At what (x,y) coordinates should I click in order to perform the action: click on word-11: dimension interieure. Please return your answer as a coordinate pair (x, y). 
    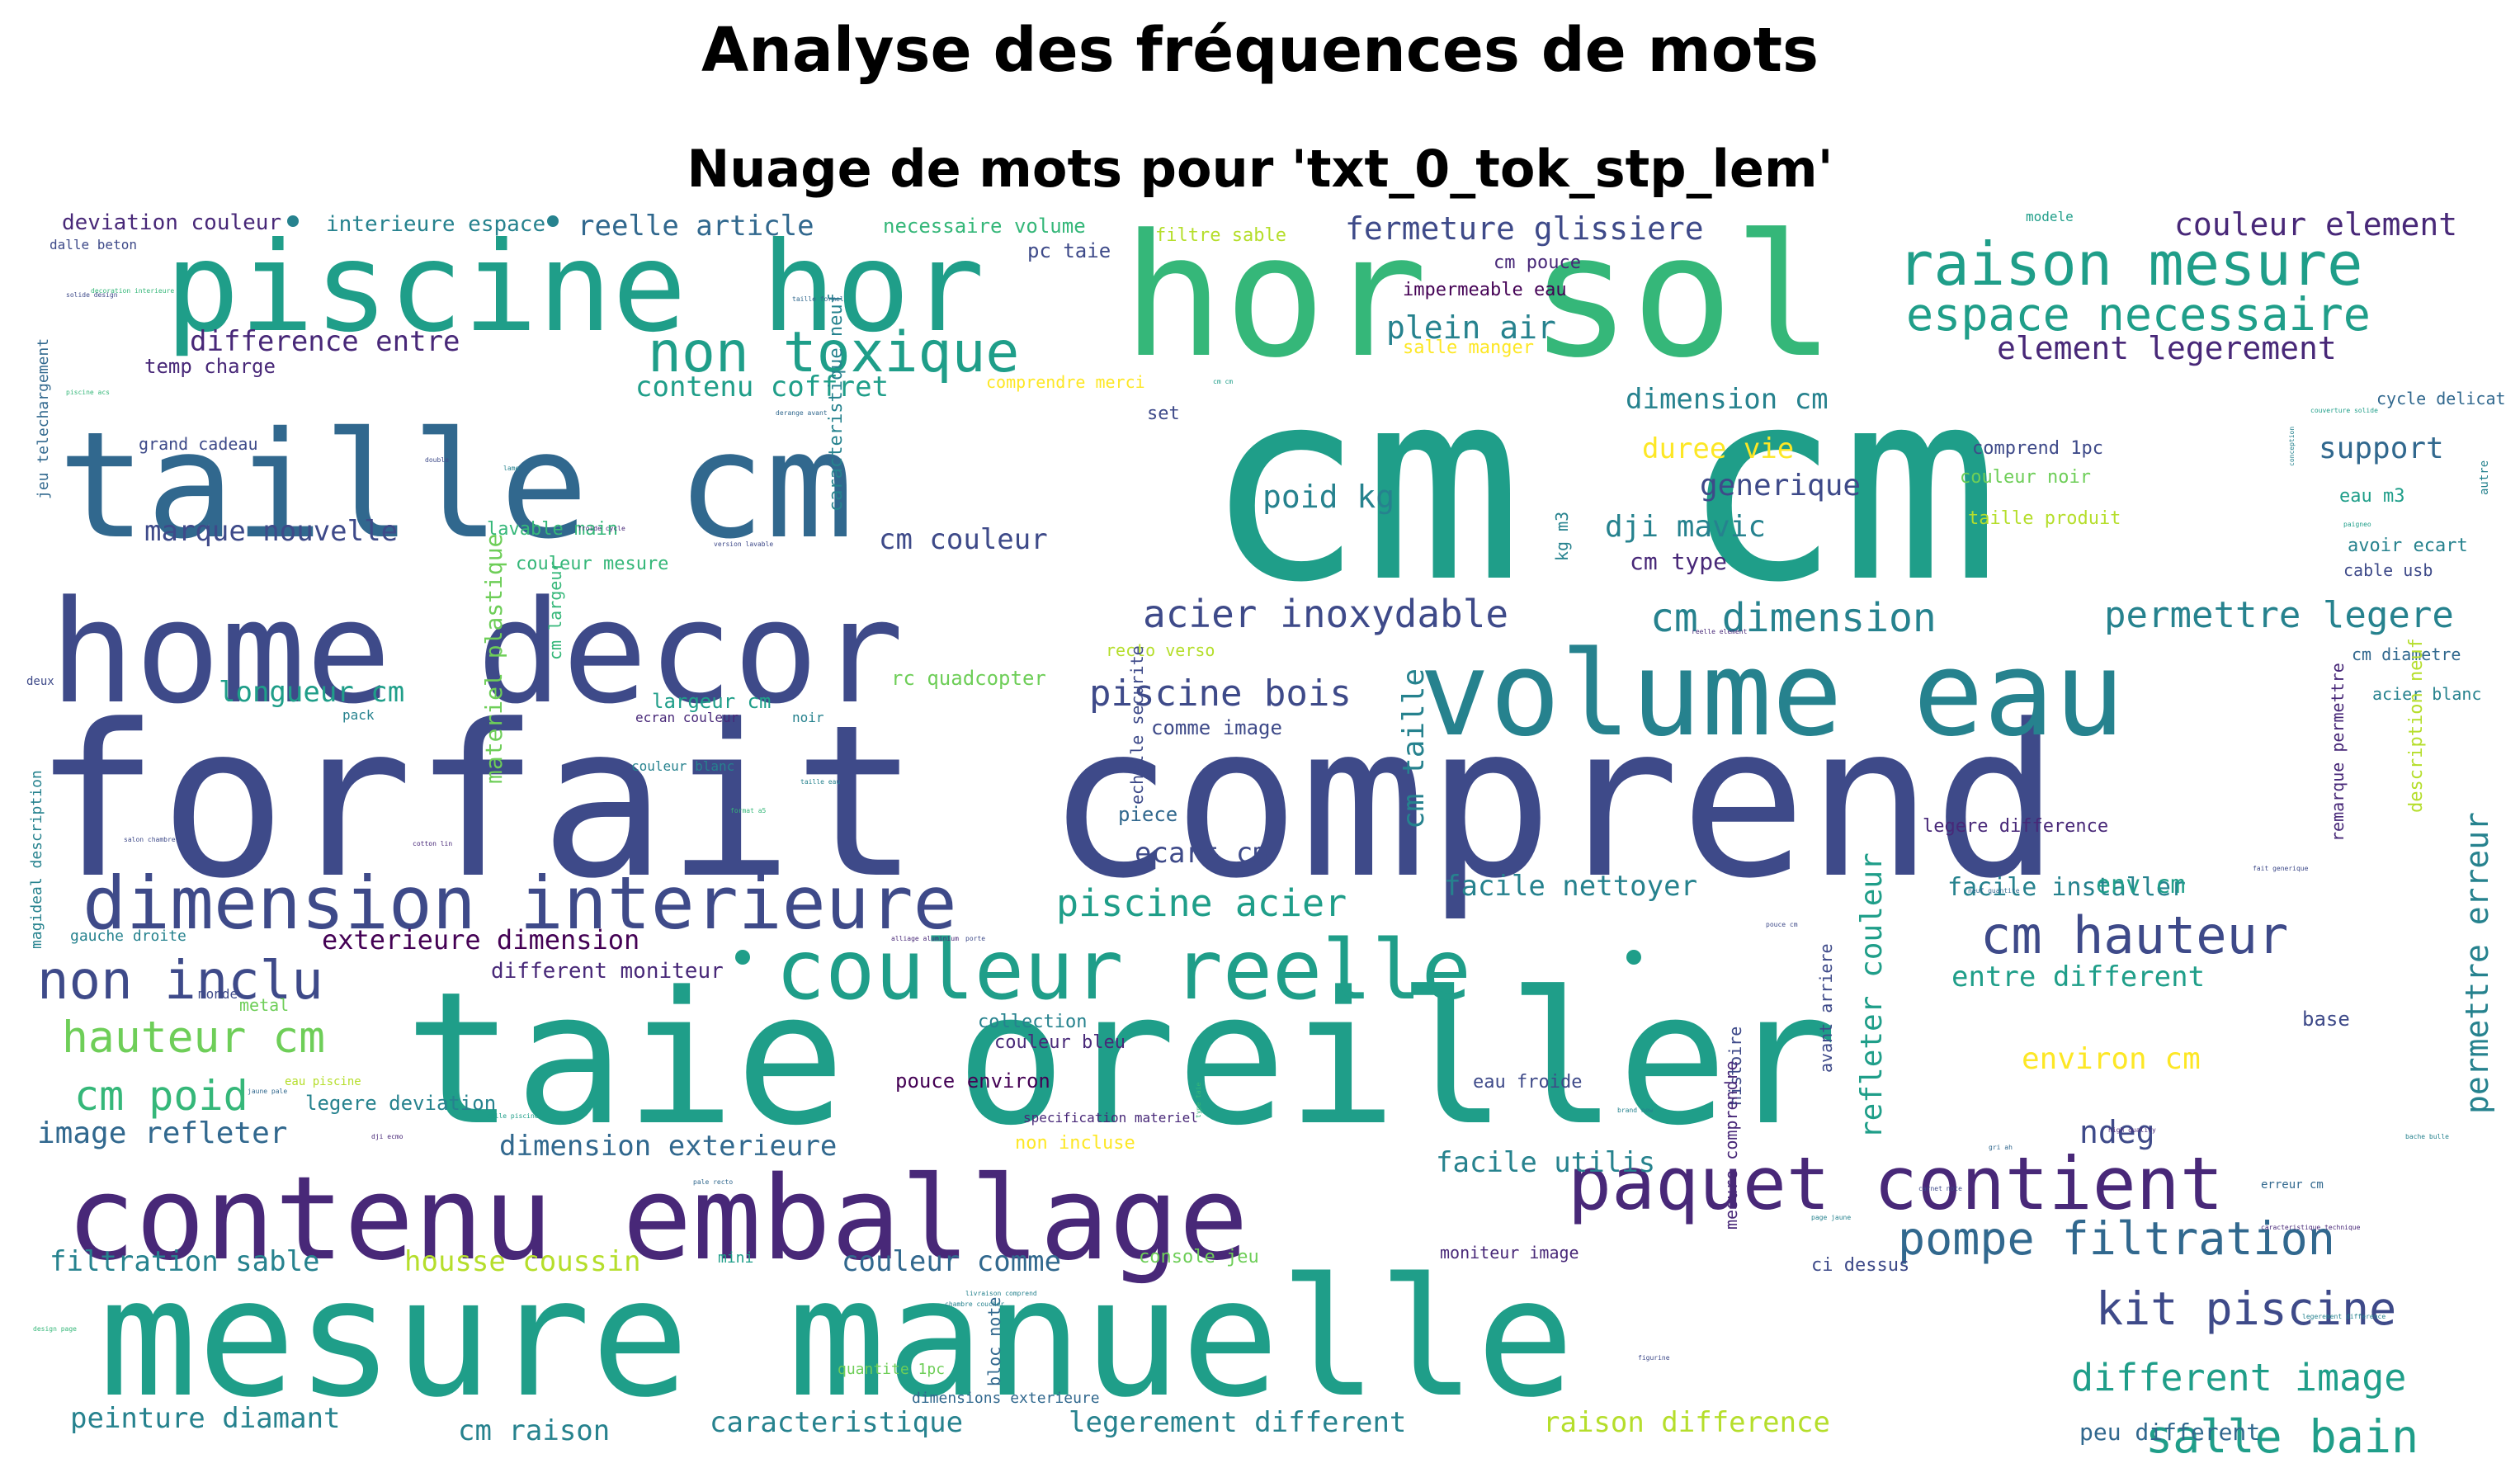
    Looking at the image, I should click on (520, 903).